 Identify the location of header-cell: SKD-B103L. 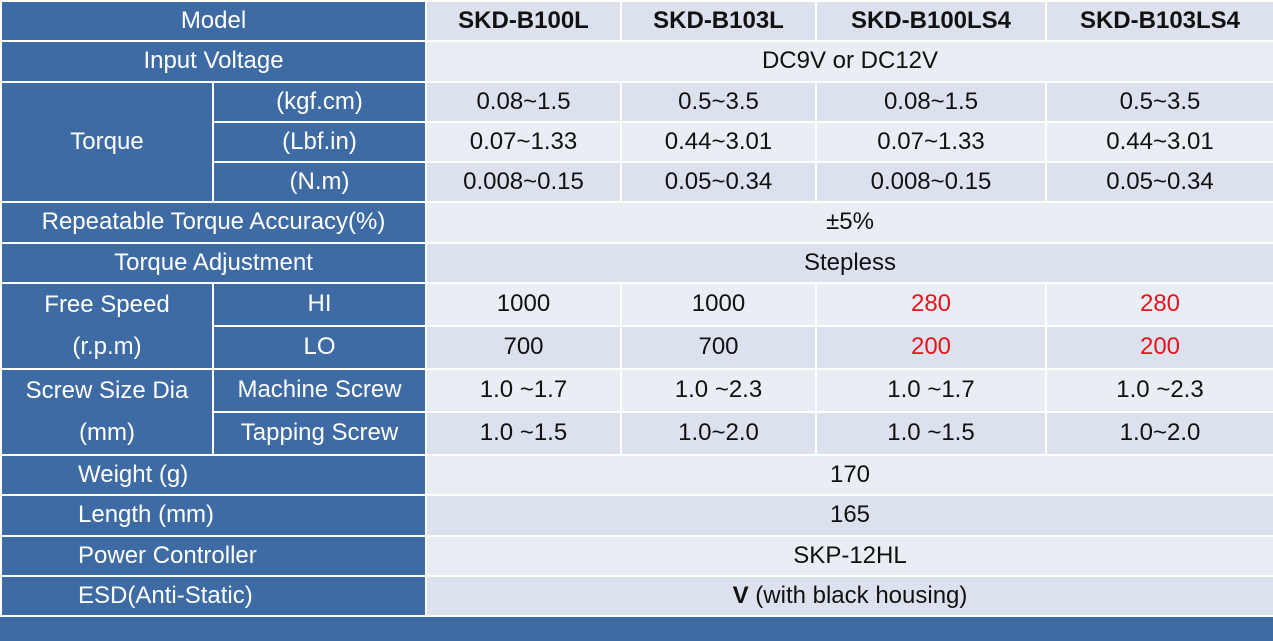
(718, 21).